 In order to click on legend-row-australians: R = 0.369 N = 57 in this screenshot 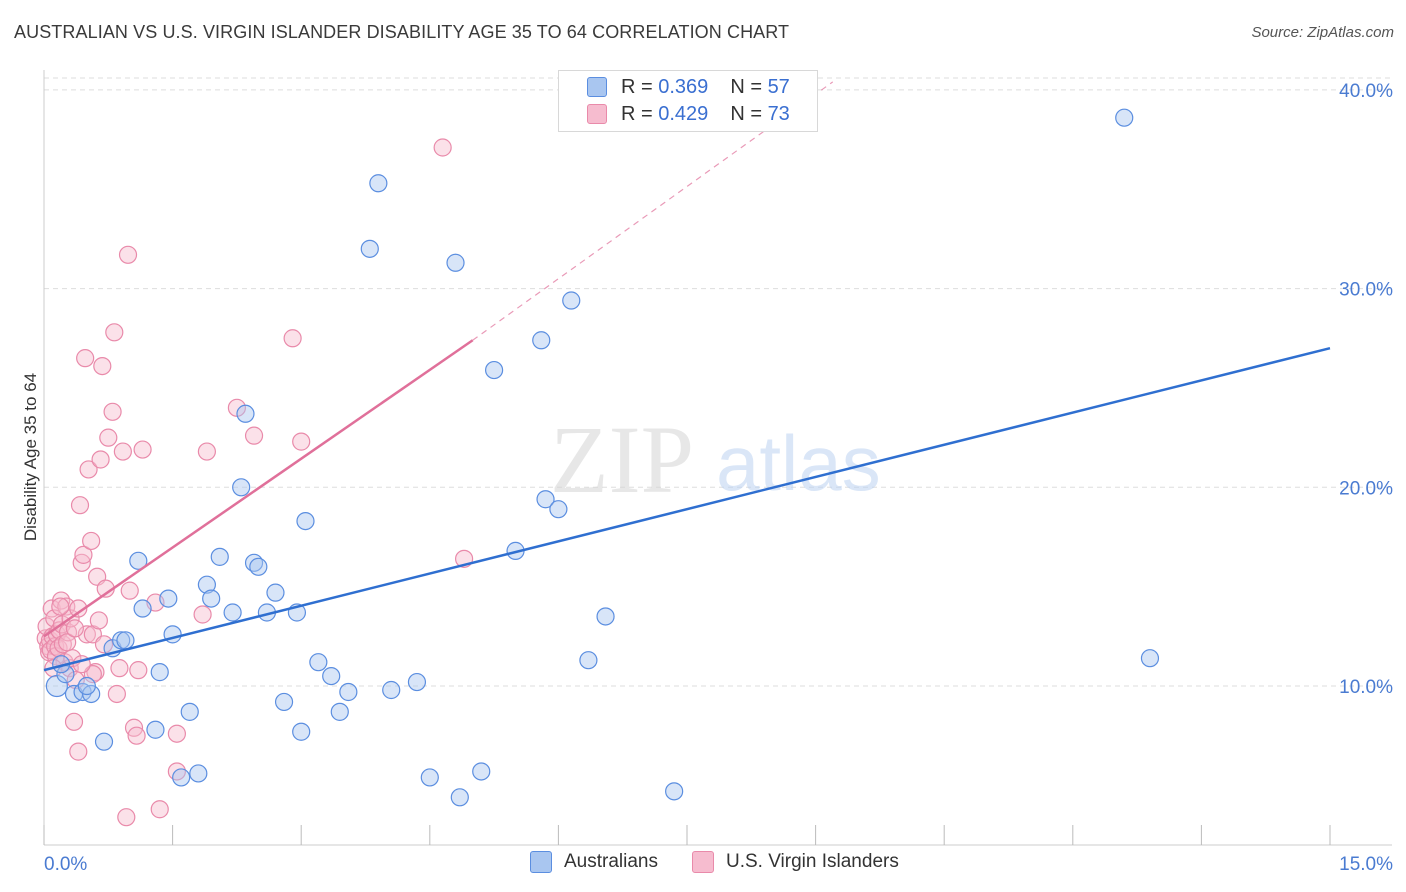, I will do `click(688, 87)`.